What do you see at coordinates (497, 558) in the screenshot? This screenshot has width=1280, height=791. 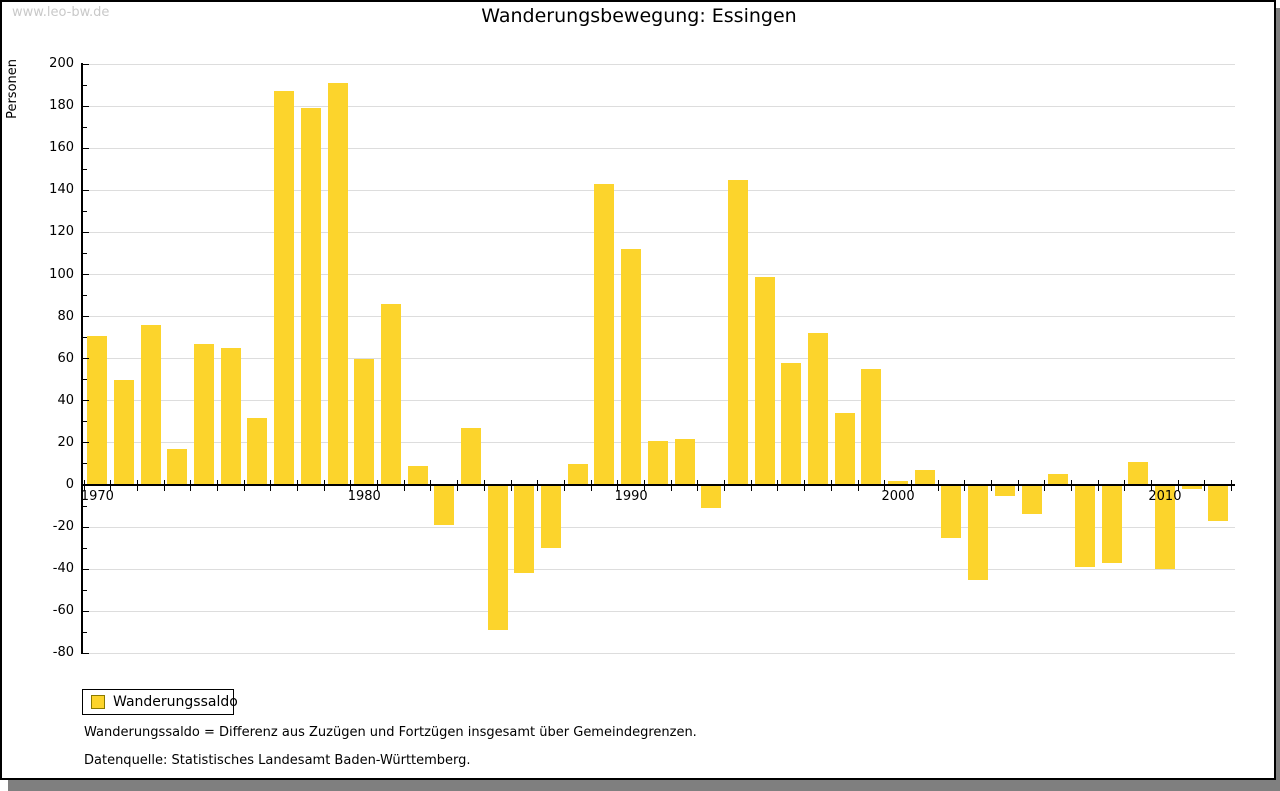 I see `bar-1985` at bounding box center [497, 558].